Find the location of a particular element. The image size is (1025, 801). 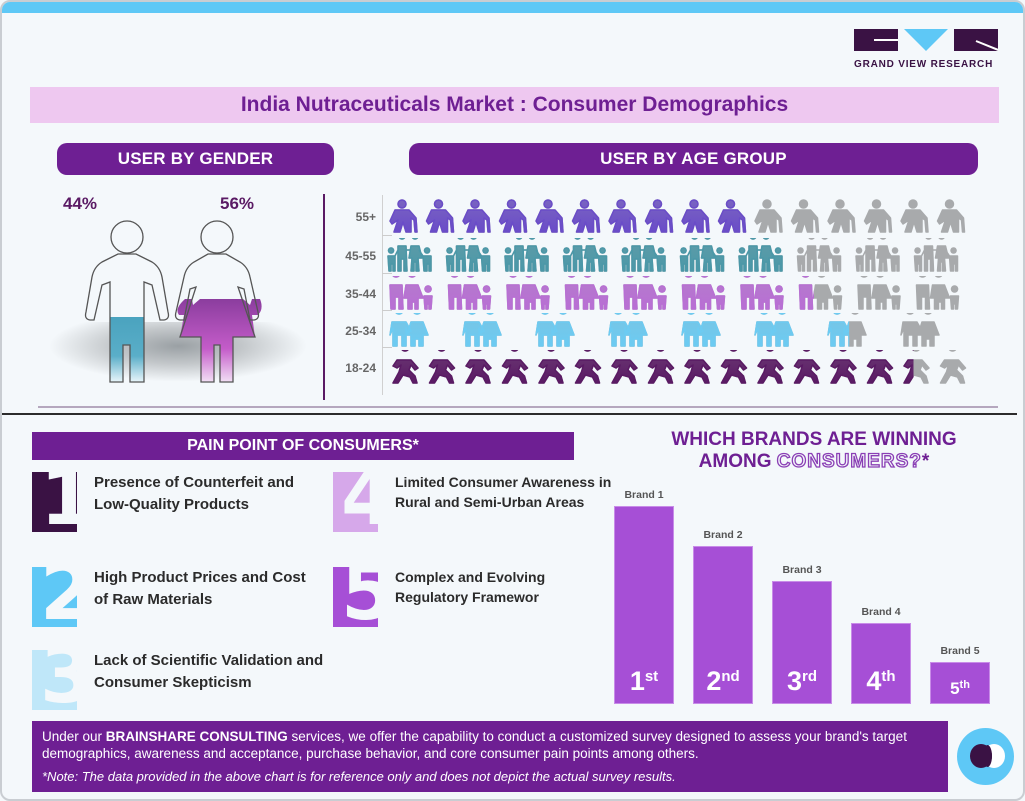

brands-title-line-2: AMONG CONSUMERS?* is located at coordinates (814, 461).